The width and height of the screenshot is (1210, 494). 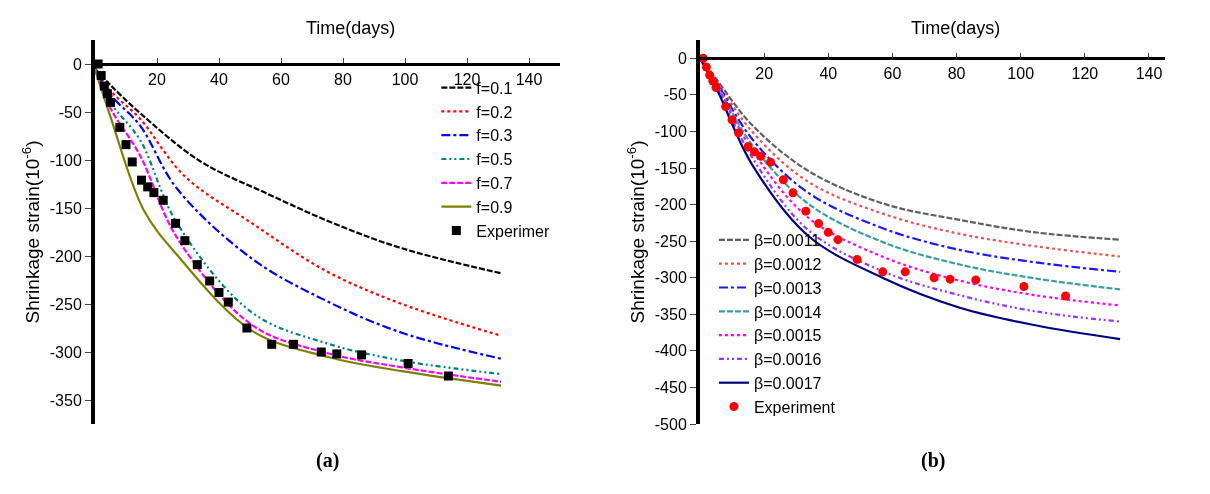 What do you see at coordinates (494, 112) in the screenshot?
I see `legend-label: f=0.2` at bounding box center [494, 112].